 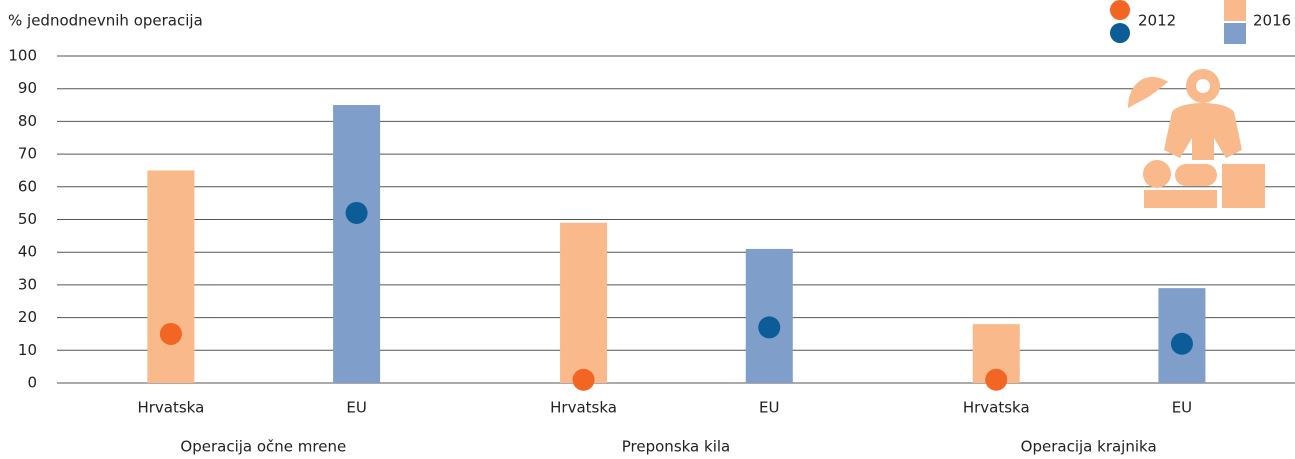 I want to click on legend-label: 2016, so click(x=1272, y=21).